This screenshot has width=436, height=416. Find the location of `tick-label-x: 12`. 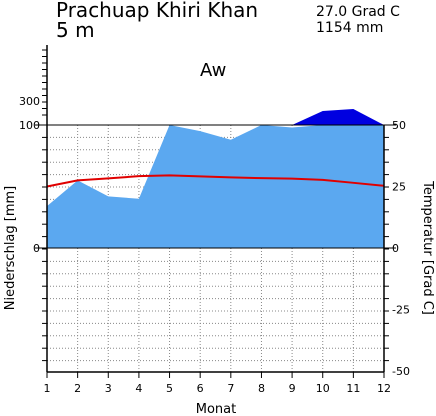

tick-label-x: 12 is located at coordinates (384, 388).